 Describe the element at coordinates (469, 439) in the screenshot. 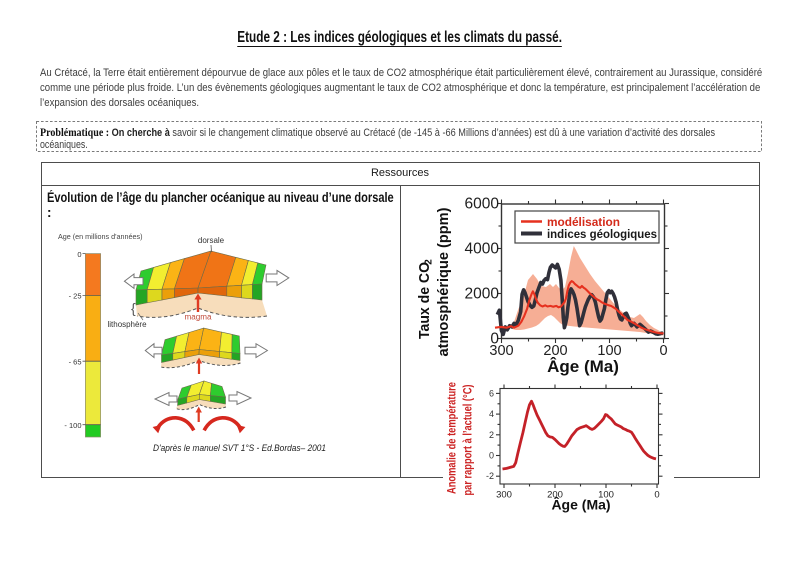

I see `svg-text: par rapport à l’actuel (°C)` at that location.